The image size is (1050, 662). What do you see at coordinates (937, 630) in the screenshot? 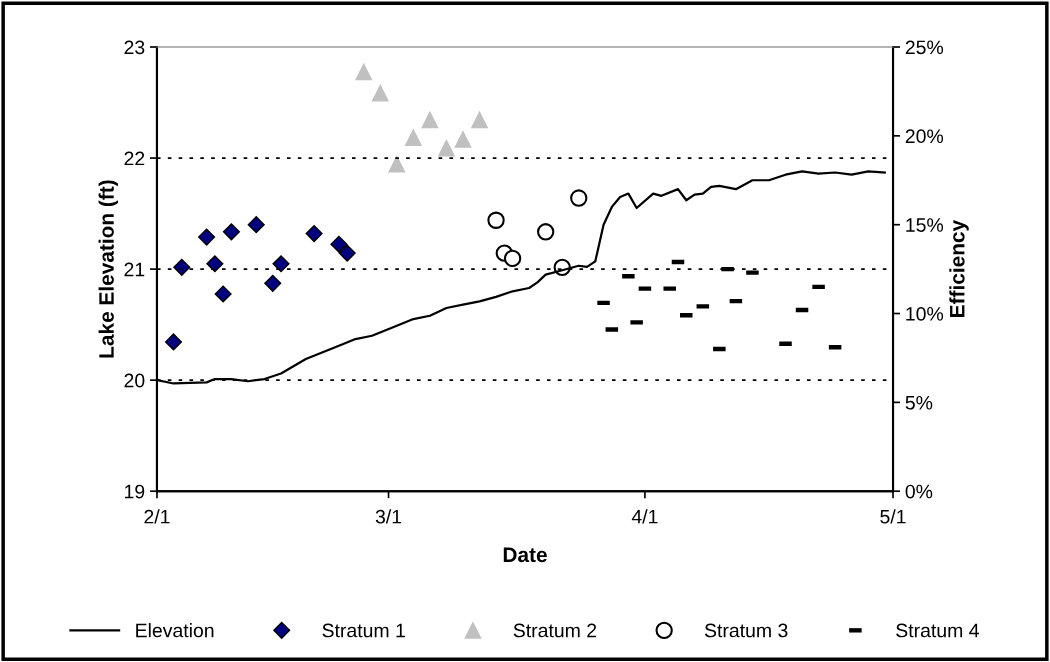
I see `legend-label: Stratum 4` at bounding box center [937, 630].